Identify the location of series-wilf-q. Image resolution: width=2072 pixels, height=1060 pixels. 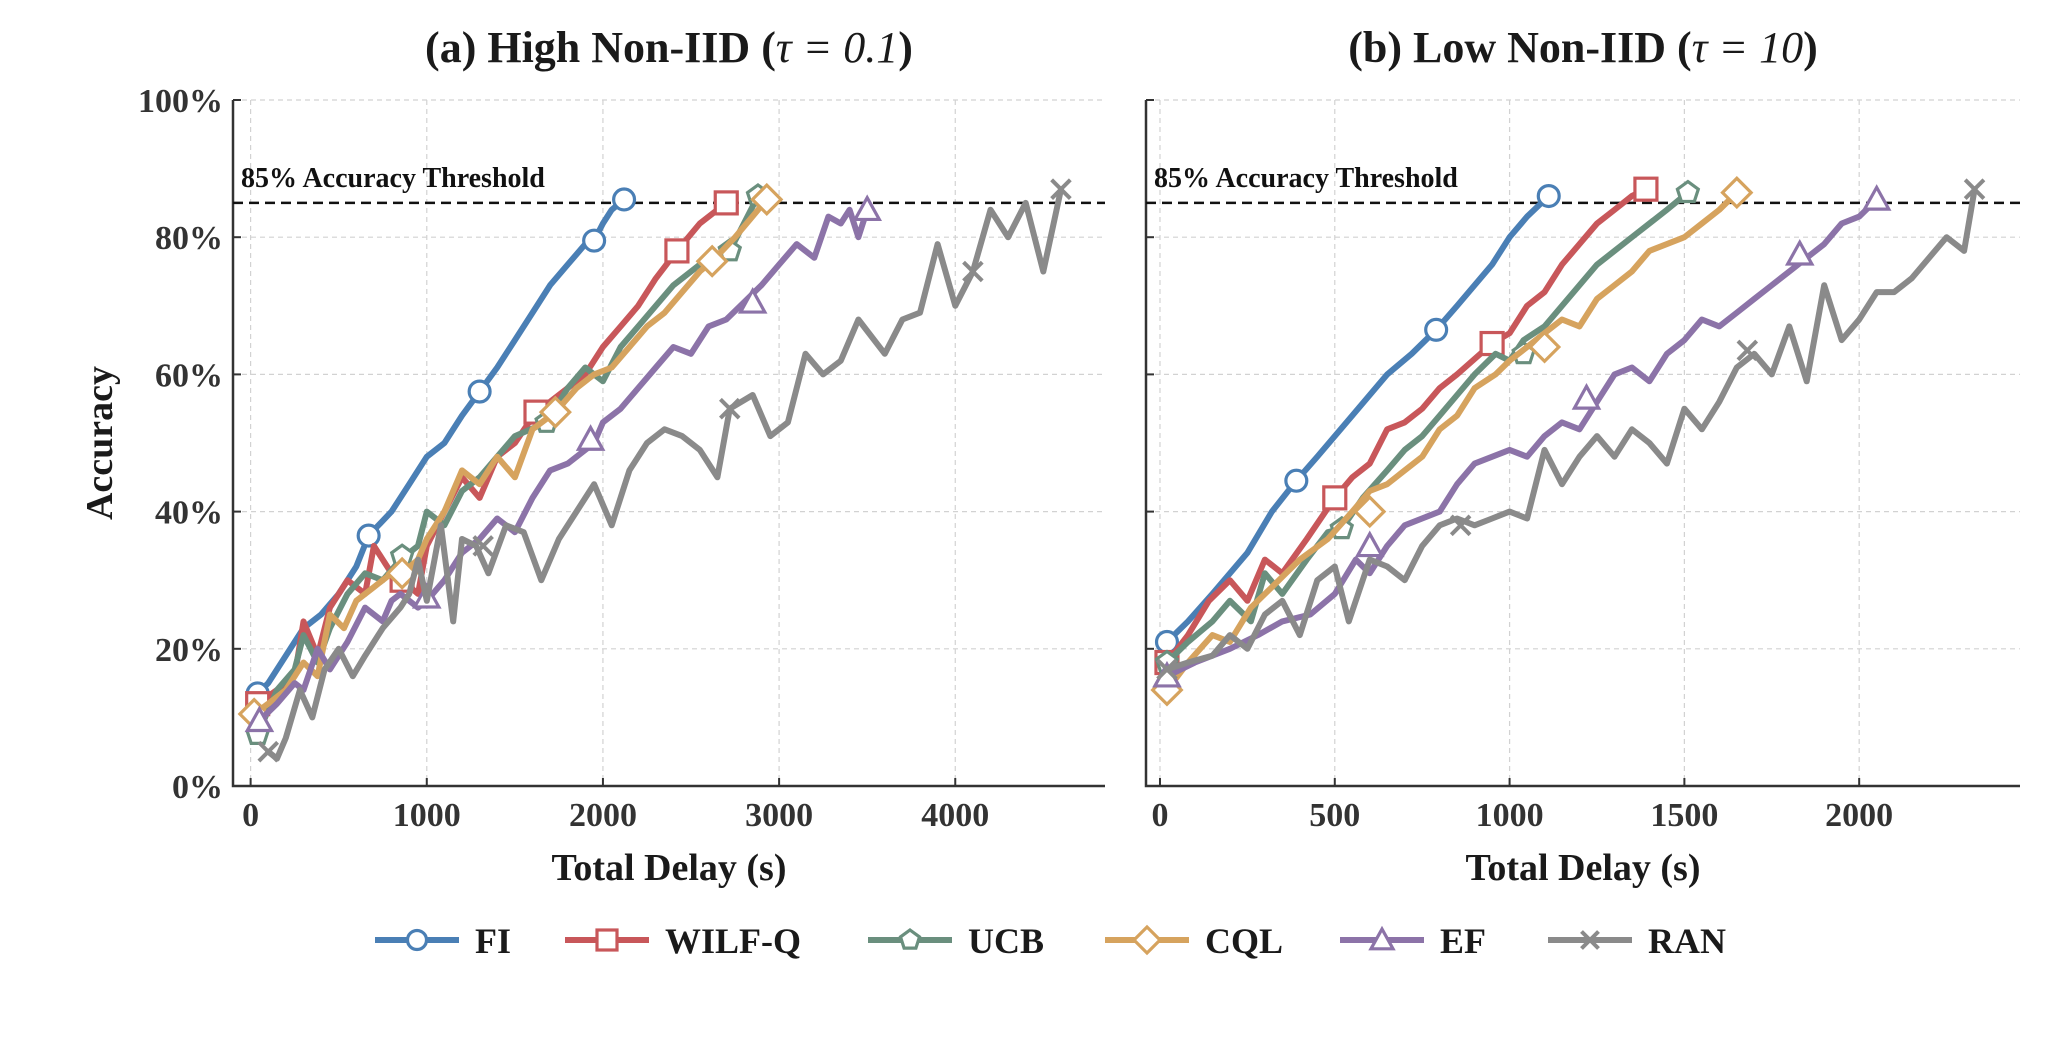
(492, 453).